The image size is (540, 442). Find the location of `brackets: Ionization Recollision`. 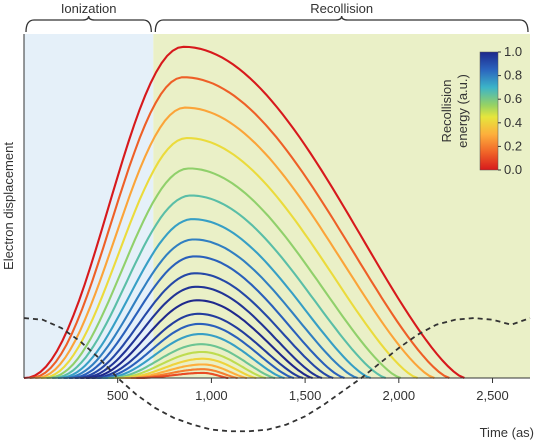

brackets: Ionization Recollision is located at coordinates (277, 17).